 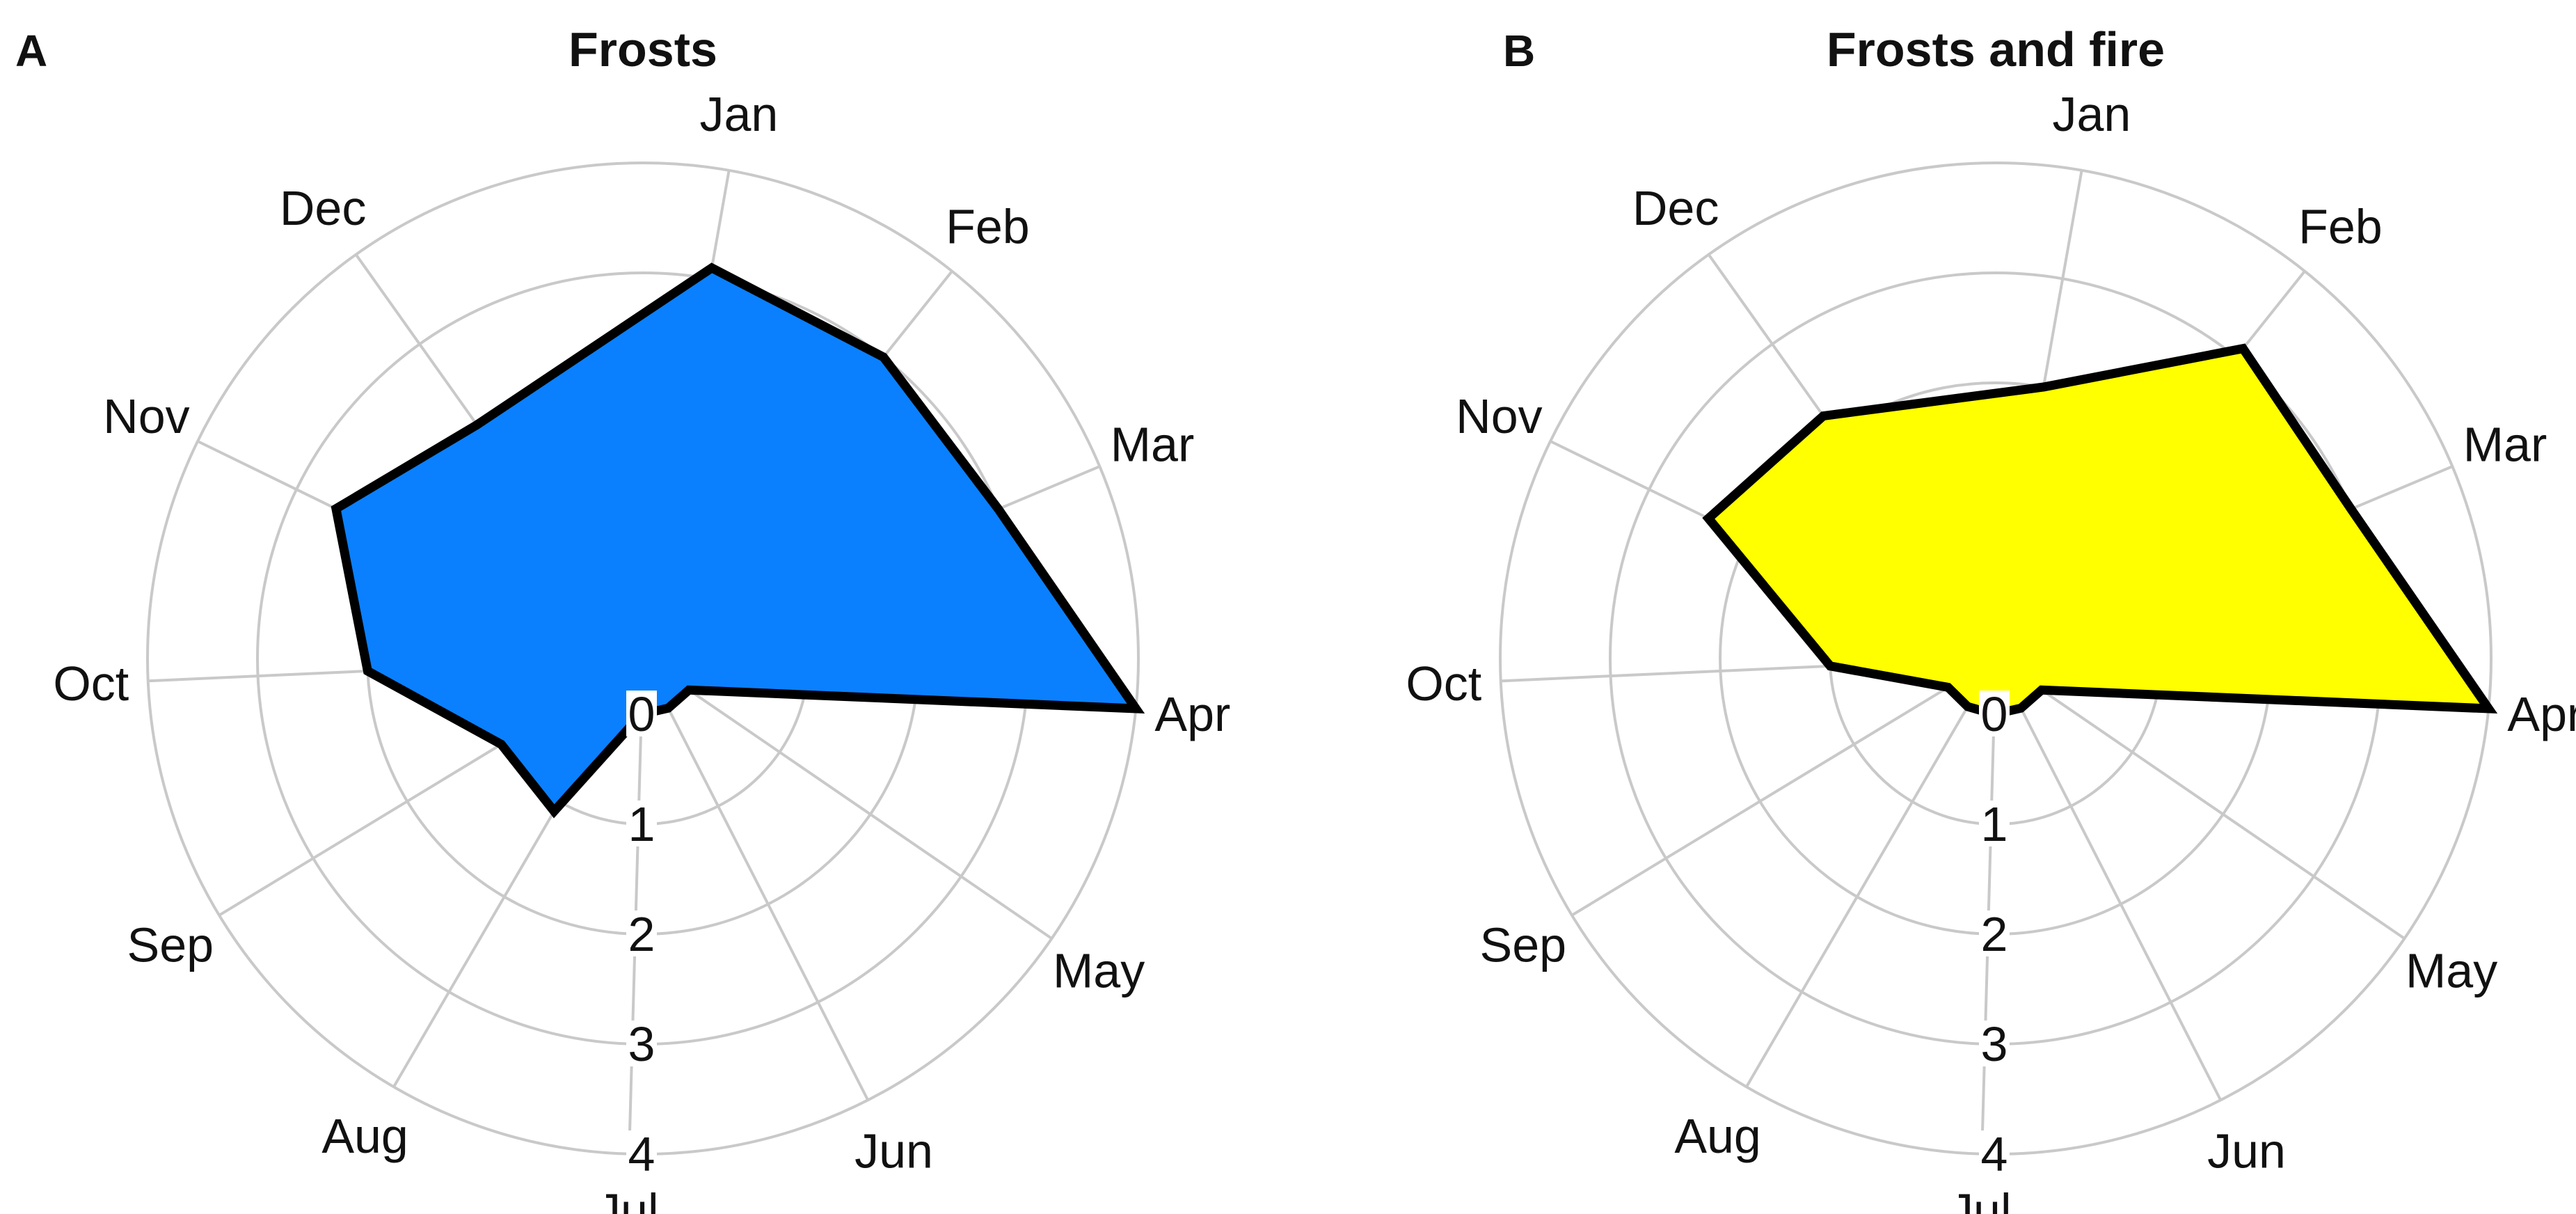 What do you see at coordinates (1519, 51) in the screenshot?
I see `panel-letter: B` at bounding box center [1519, 51].